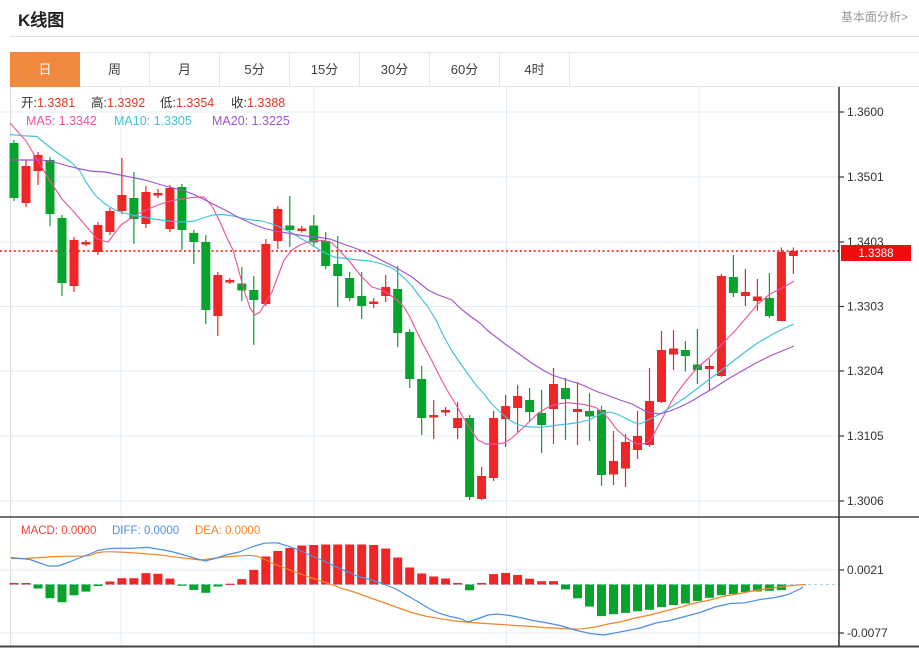  Describe the element at coordinates (865, 371) in the screenshot. I see `svg-text: 1.3204` at that location.